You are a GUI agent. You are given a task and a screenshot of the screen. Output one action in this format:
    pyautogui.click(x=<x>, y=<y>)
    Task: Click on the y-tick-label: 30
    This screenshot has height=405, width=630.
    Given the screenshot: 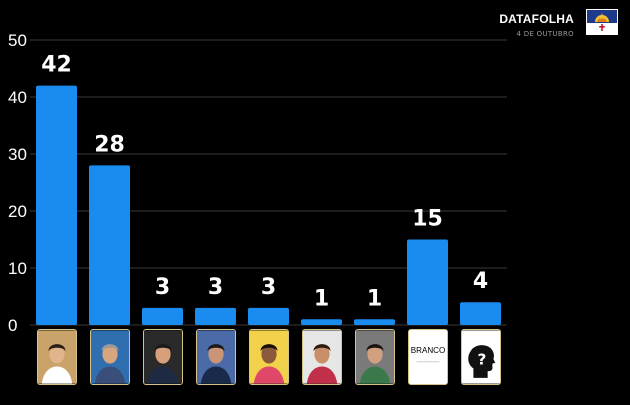 What is the action you would take?
    pyautogui.click(x=17, y=154)
    